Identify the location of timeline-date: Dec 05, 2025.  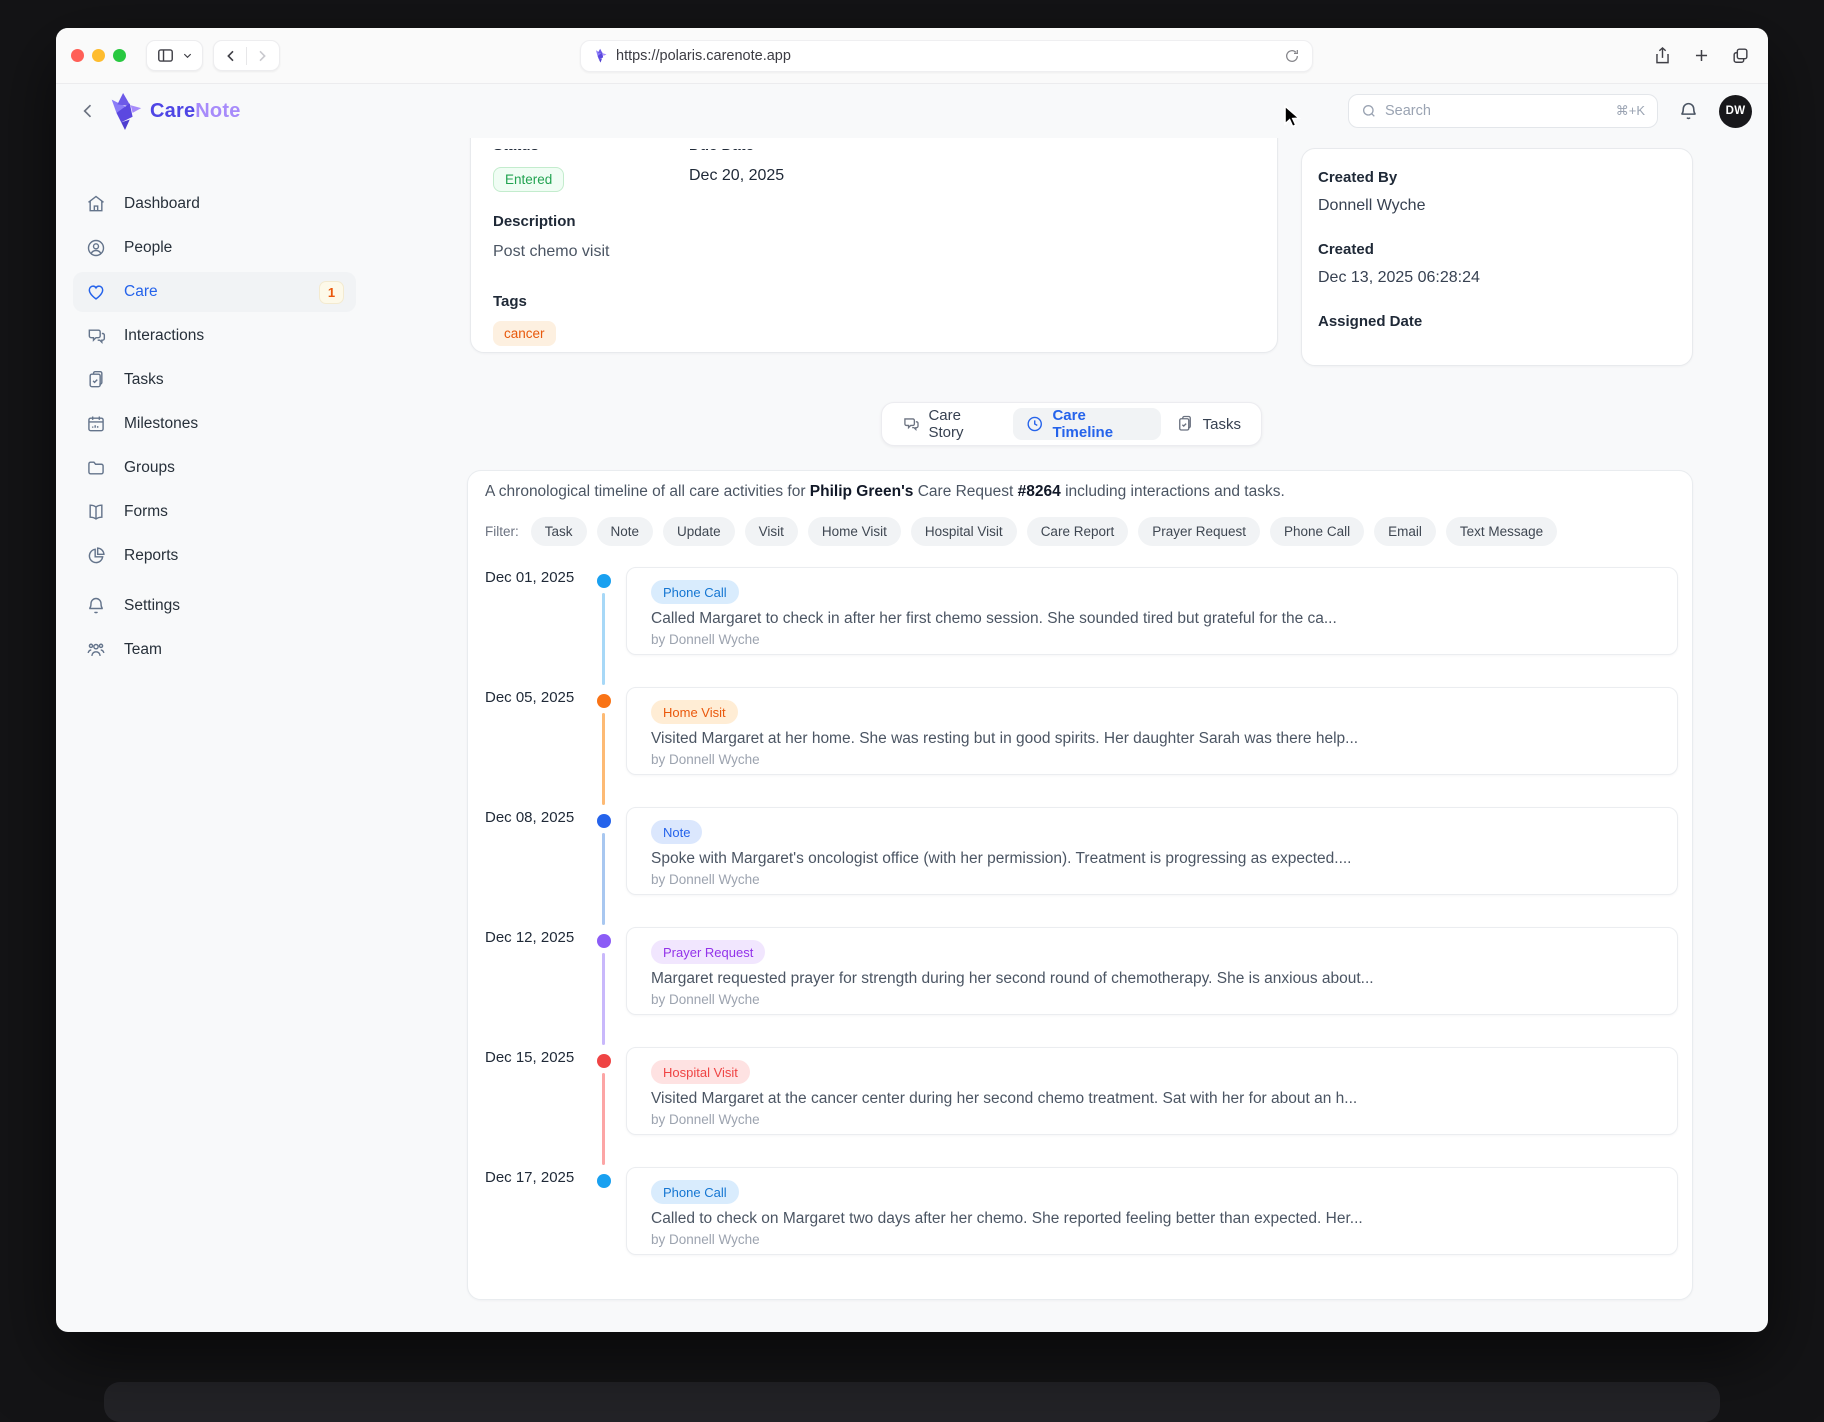
(530, 697).